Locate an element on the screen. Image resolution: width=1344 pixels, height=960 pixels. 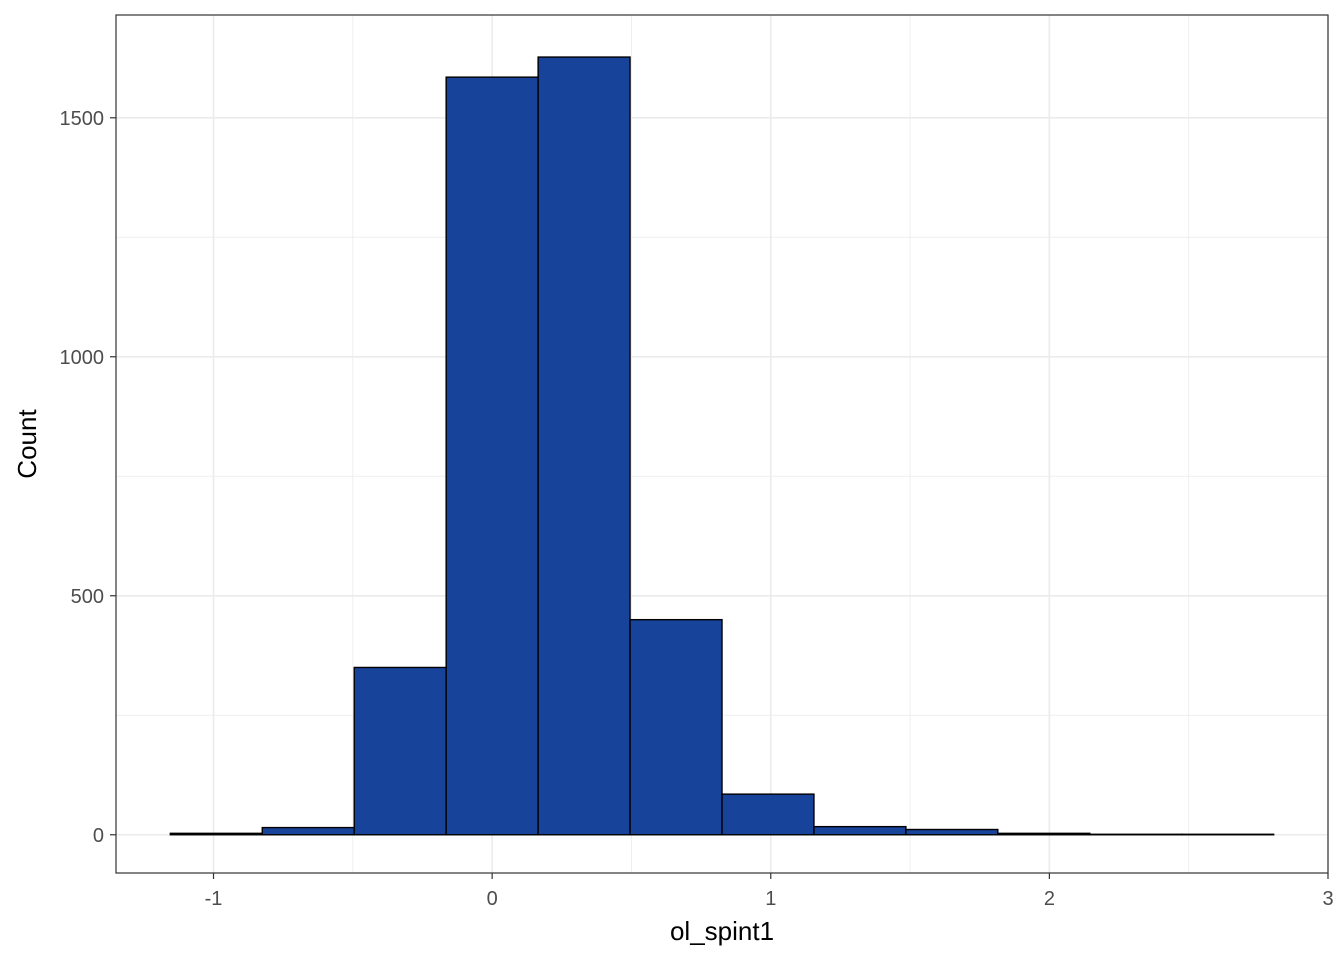
y-tick-label: 1000 is located at coordinates (82, 358).